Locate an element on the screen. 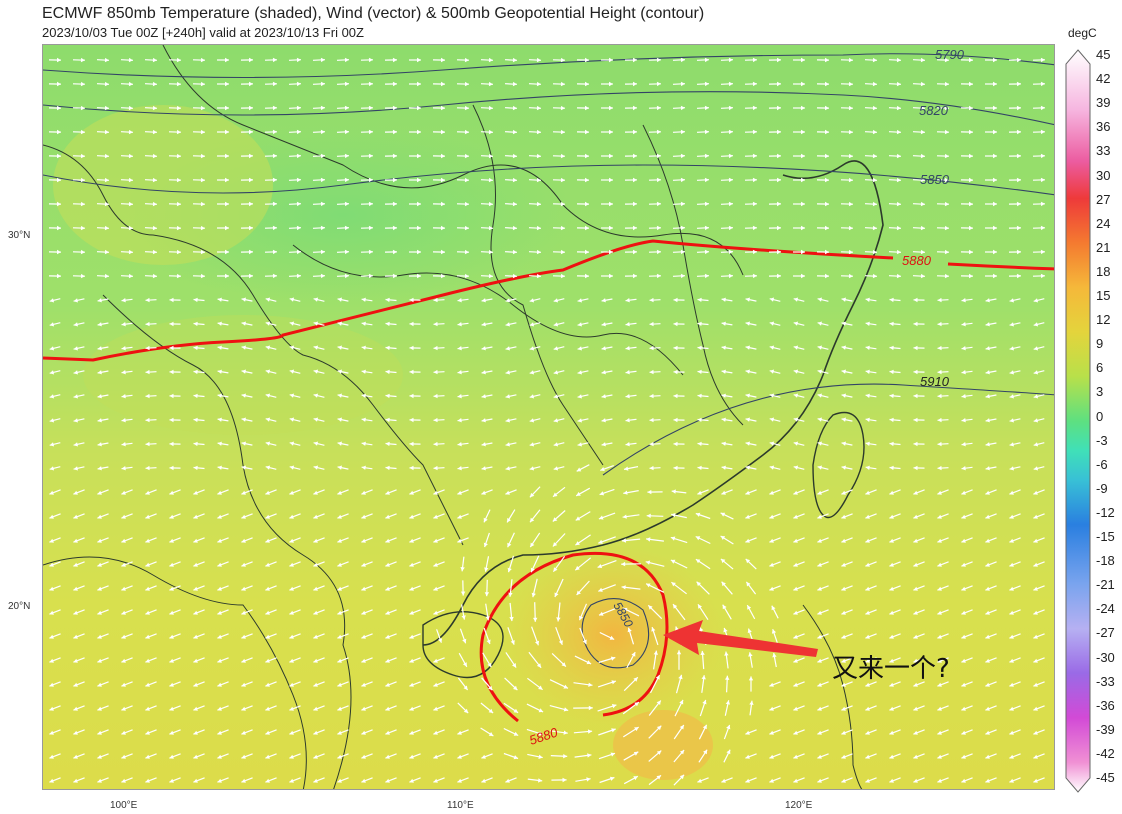 This screenshot has height=814, width=1122. colorbar-tick: -12 is located at coordinates (1105, 512).